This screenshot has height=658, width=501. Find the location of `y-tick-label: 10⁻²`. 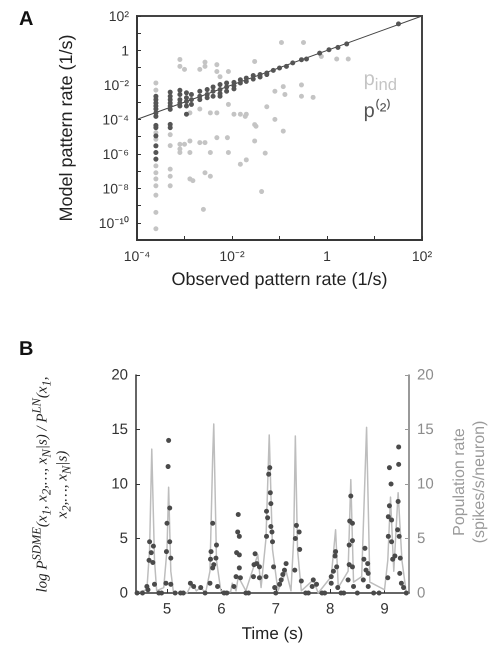

y-tick-label: 10⁻² is located at coordinates (117, 84).